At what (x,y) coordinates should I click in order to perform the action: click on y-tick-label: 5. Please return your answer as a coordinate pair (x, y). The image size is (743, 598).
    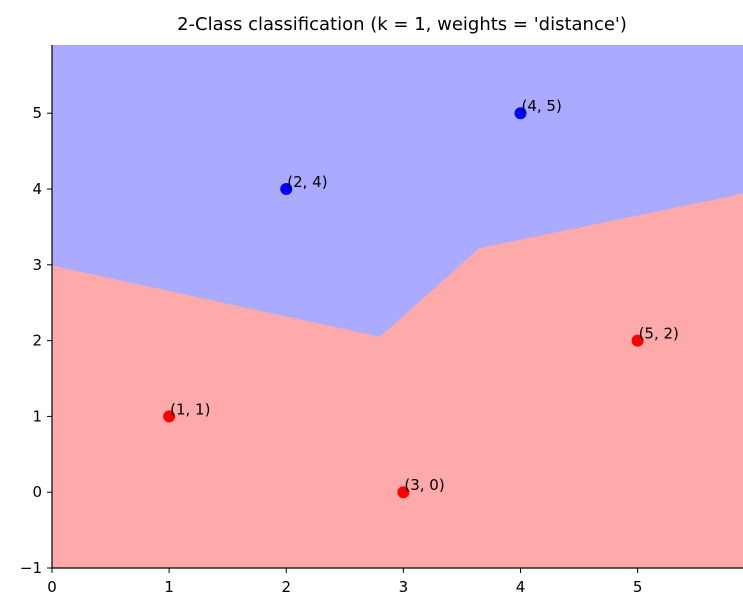
    Looking at the image, I should click on (37, 113).